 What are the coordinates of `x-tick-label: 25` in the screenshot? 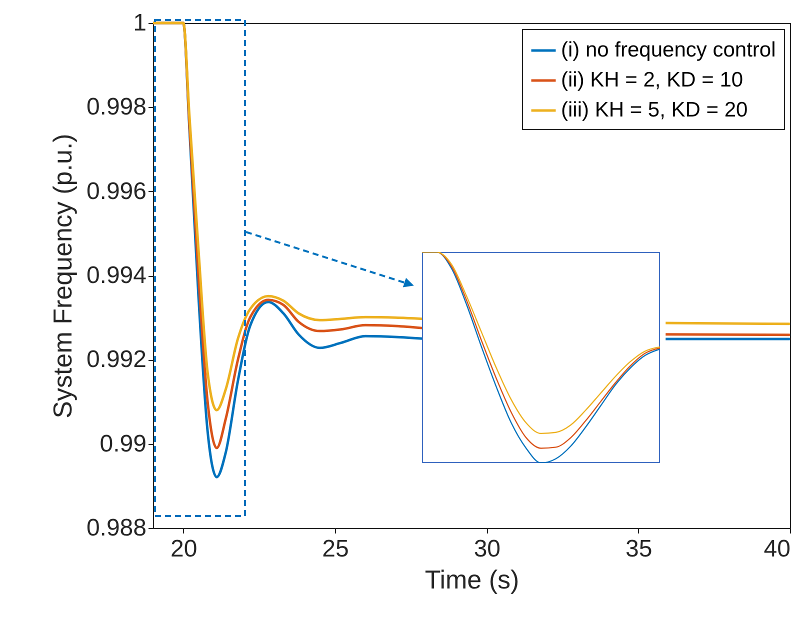 It's located at (335, 549).